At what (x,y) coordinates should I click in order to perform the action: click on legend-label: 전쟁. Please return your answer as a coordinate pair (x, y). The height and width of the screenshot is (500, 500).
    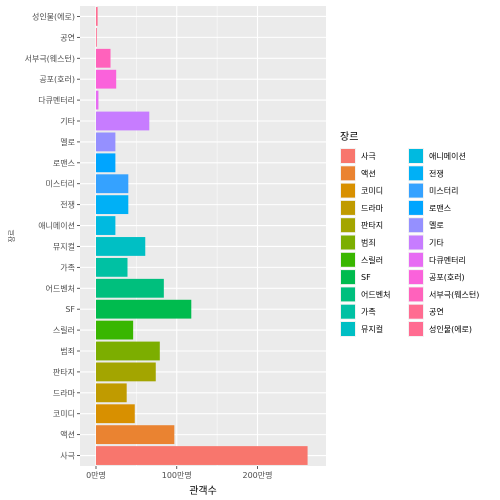
    Looking at the image, I should click on (436, 173).